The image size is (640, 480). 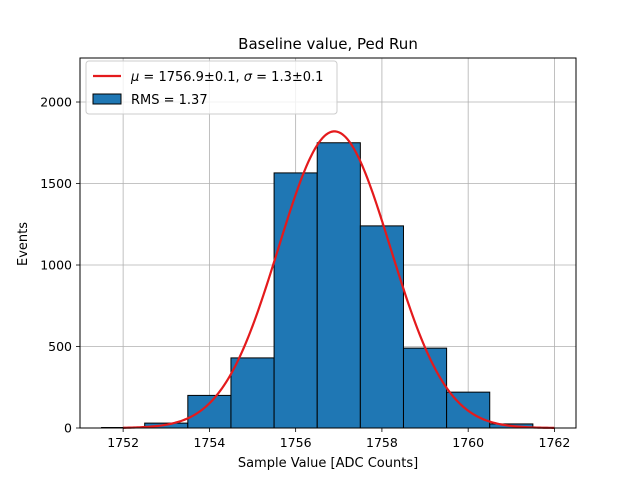 I want to click on legend: μ = 1756.9±0.1, σ = 1.3±0.1 RMS = 1.37, so click(x=211, y=87).